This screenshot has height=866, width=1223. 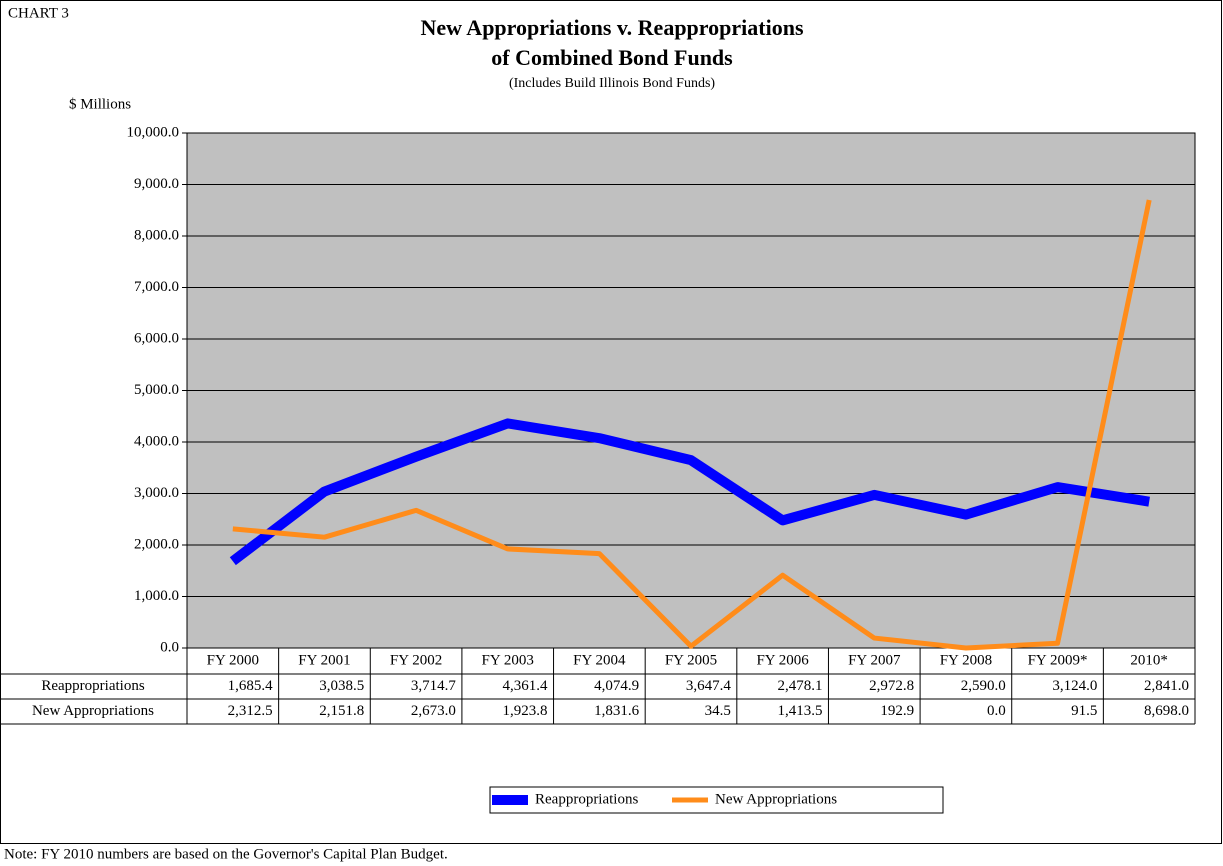 What do you see at coordinates (1149, 660) in the screenshot?
I see `x-tick-label: 2010*` at bounding box center [1149, 660].